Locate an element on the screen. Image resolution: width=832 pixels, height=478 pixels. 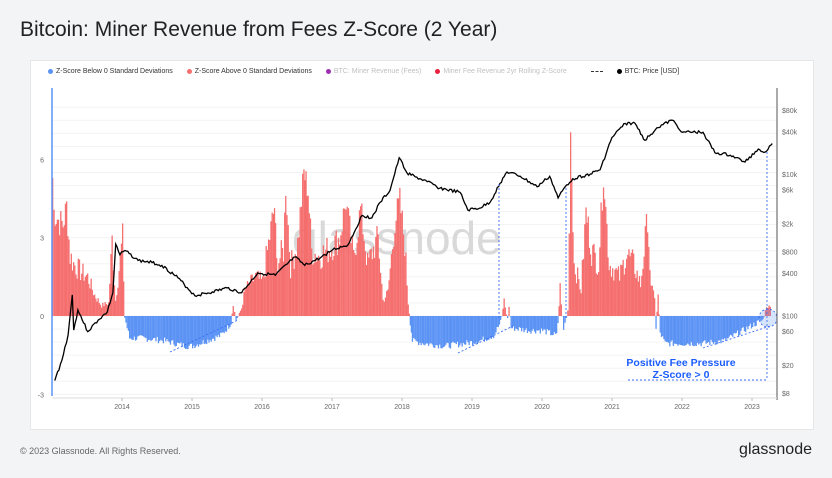
legend-item-above-zero: Z-Score Above 0 Standard Deviations is located at coordinates (249, 71).